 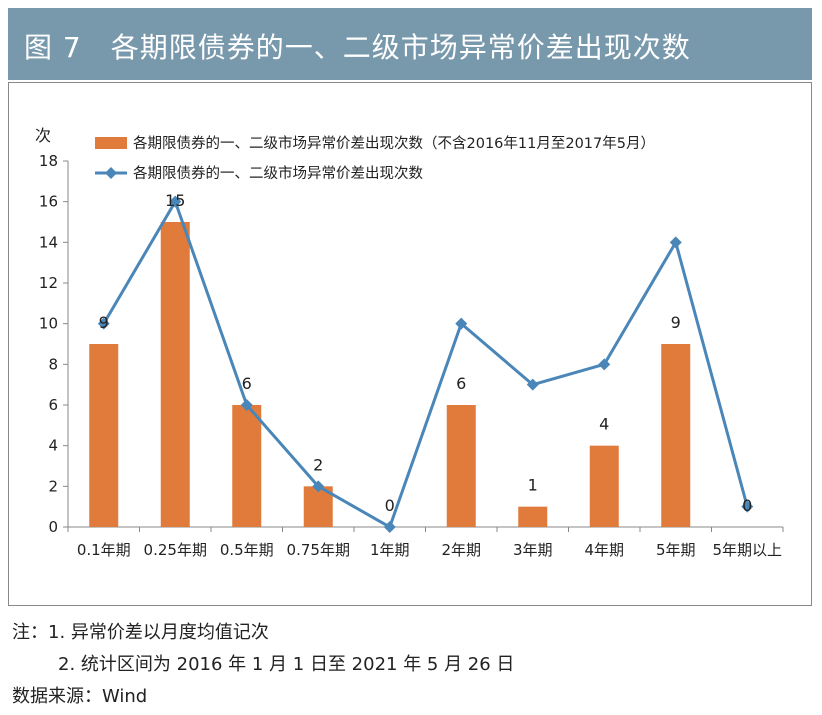 I want to click on x-tick-label: 4年期, so click(x=604, y=550).